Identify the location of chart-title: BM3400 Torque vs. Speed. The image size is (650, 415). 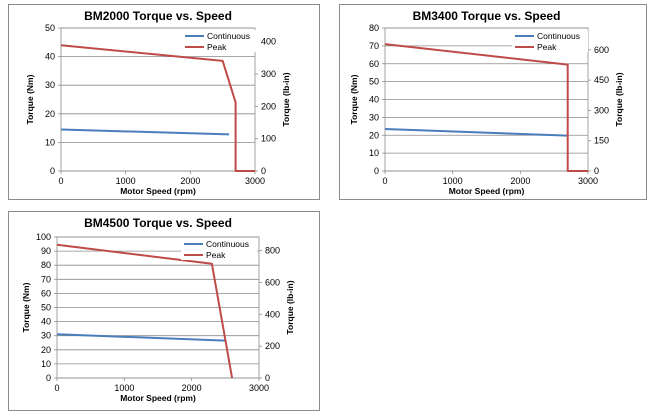
(487, 16).